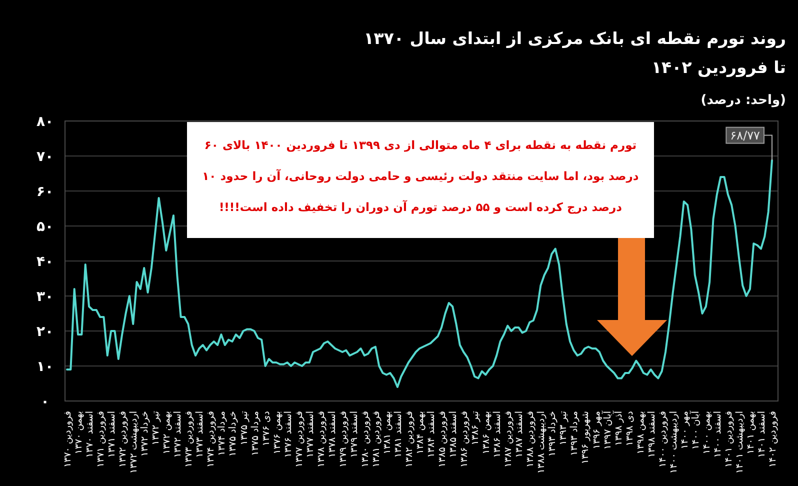 This screenshot has width=798, height=486. What do you see at coordinates (508, 439) in the screenshot?
I see `x-tick-label: فروردین ۱۳۸۷` at bounding box center [508, 439].